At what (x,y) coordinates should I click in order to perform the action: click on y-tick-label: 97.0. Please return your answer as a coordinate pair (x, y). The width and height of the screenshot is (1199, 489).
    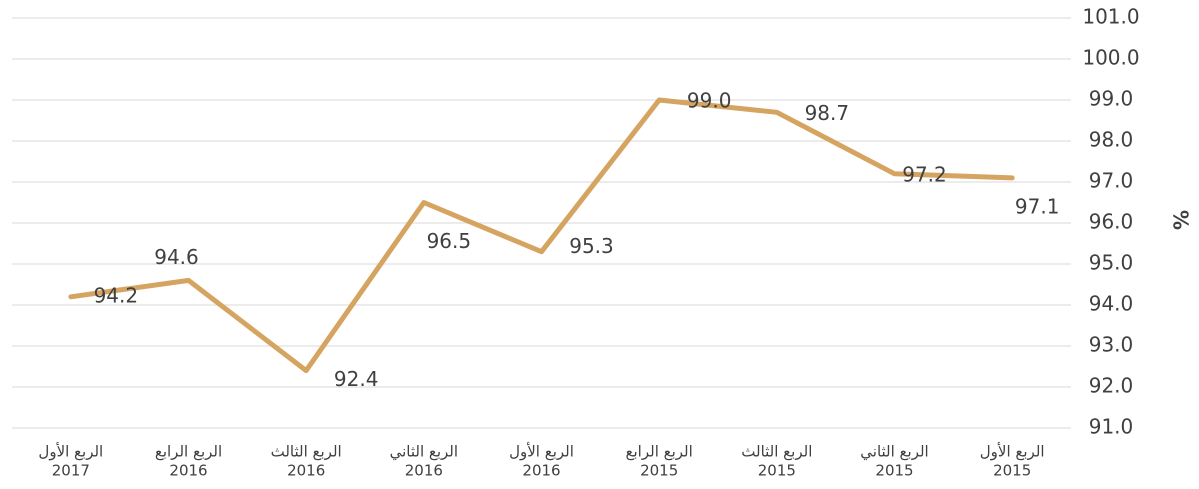
    Looking at the image, I should click on (1111, 181).